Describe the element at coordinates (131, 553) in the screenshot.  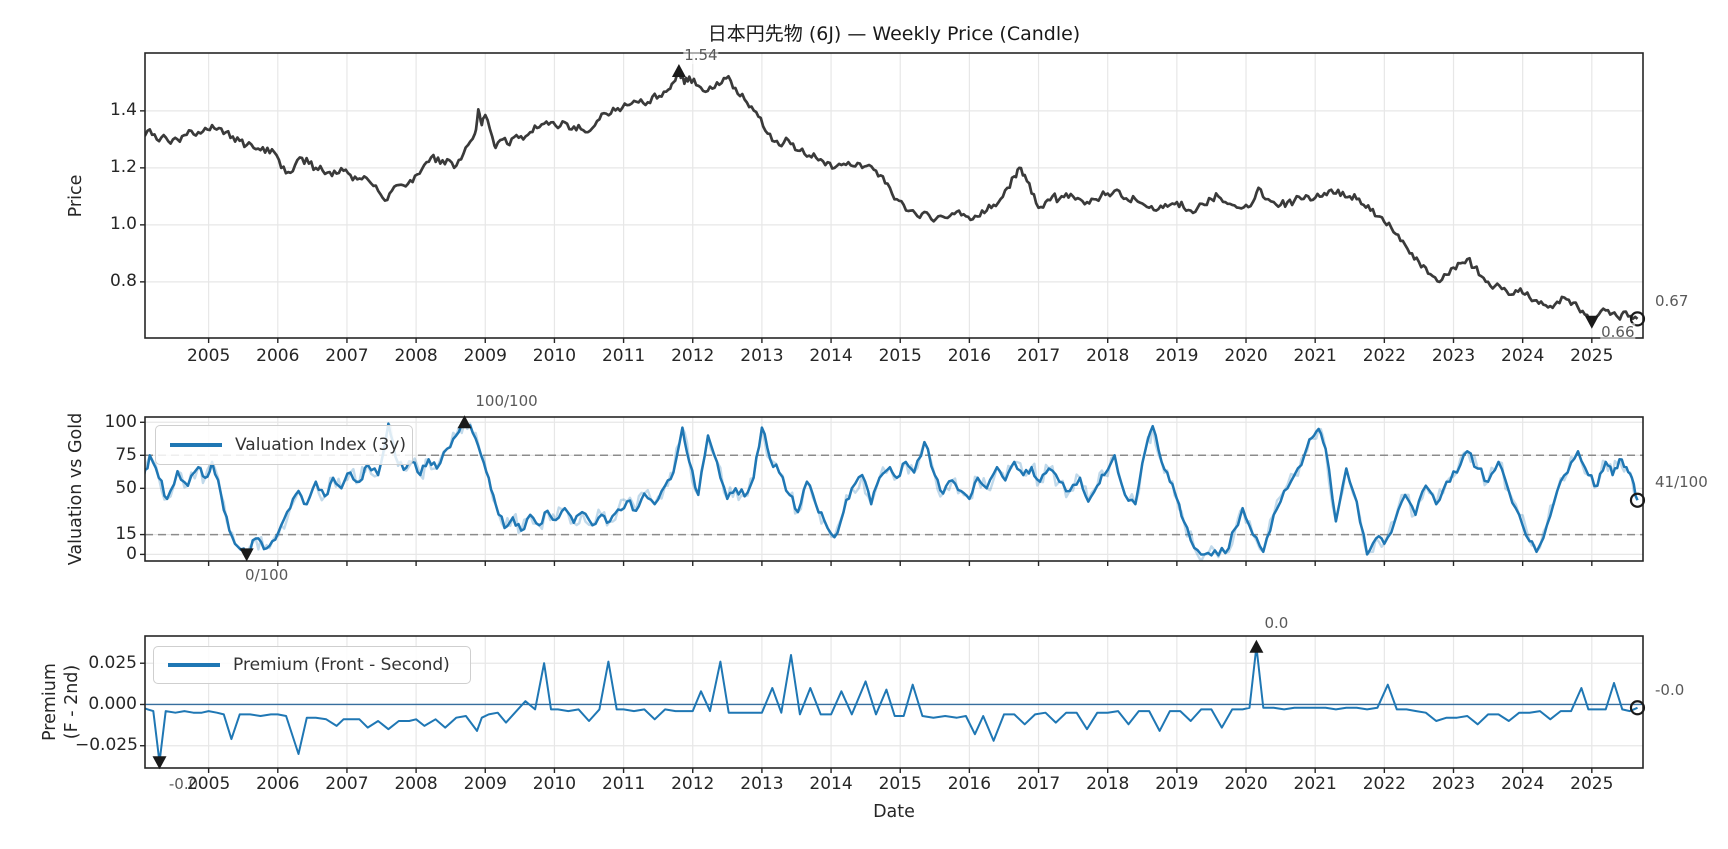
I see `y-tick-label: 0` at that location.